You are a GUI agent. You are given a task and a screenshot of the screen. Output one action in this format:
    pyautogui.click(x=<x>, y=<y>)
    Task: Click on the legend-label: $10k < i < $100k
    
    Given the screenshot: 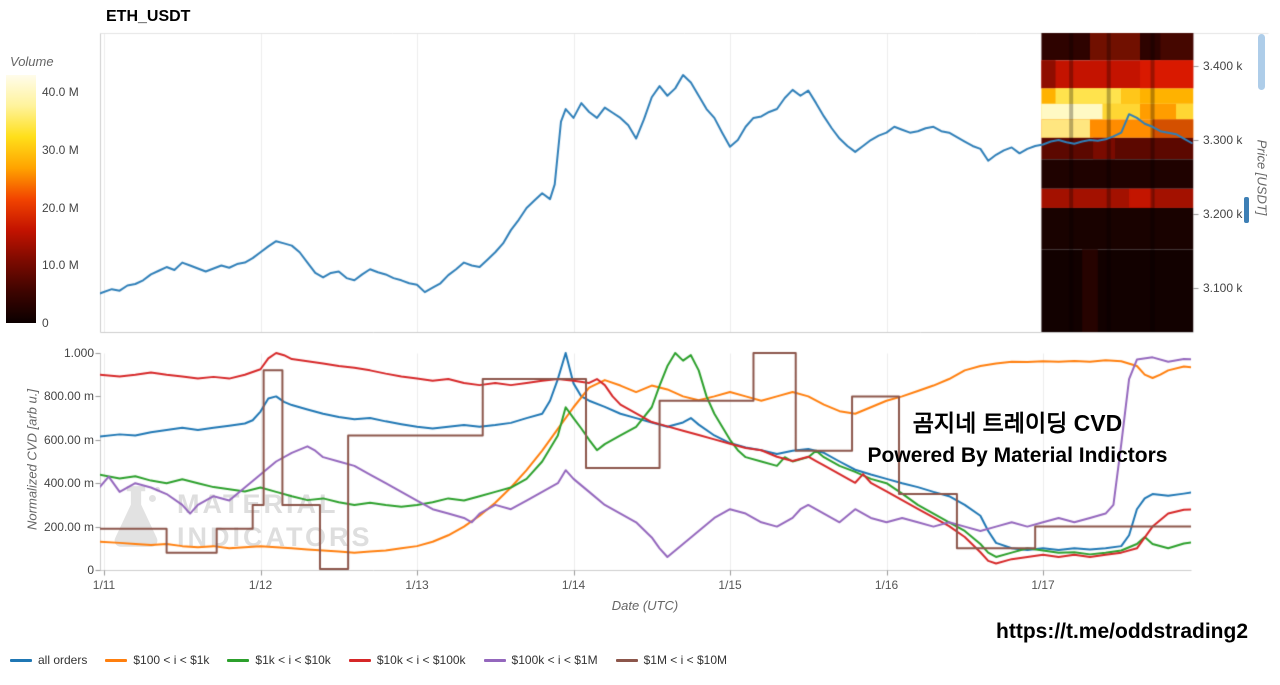 What is the action you would take?
    pyautogui.click(x=421, y=660)
    